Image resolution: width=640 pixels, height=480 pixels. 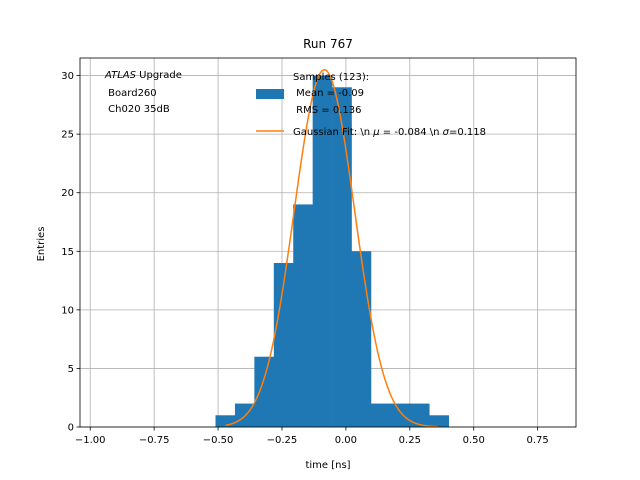 I want to click on x-tick-label-1: −0.75, so click(x=154, y=440).